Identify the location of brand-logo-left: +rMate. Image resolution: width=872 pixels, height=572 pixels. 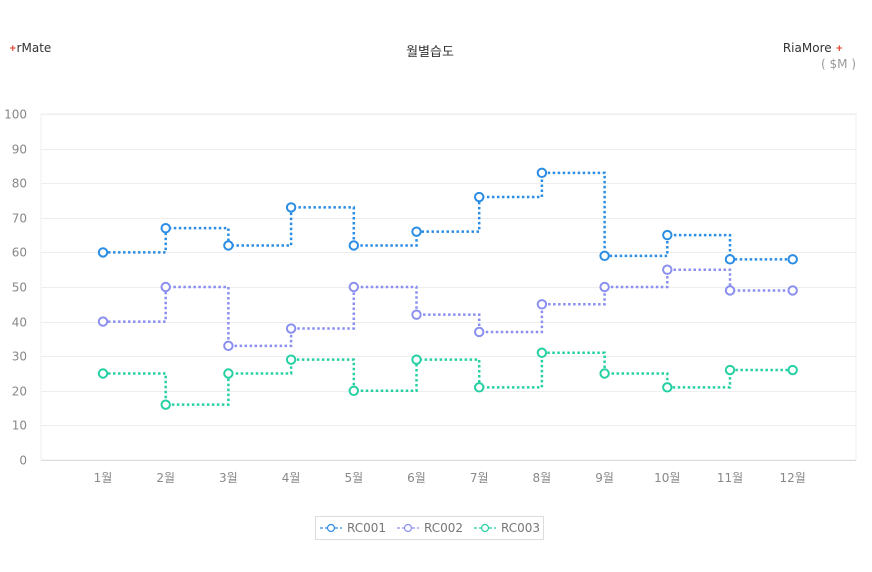
(30, 48).